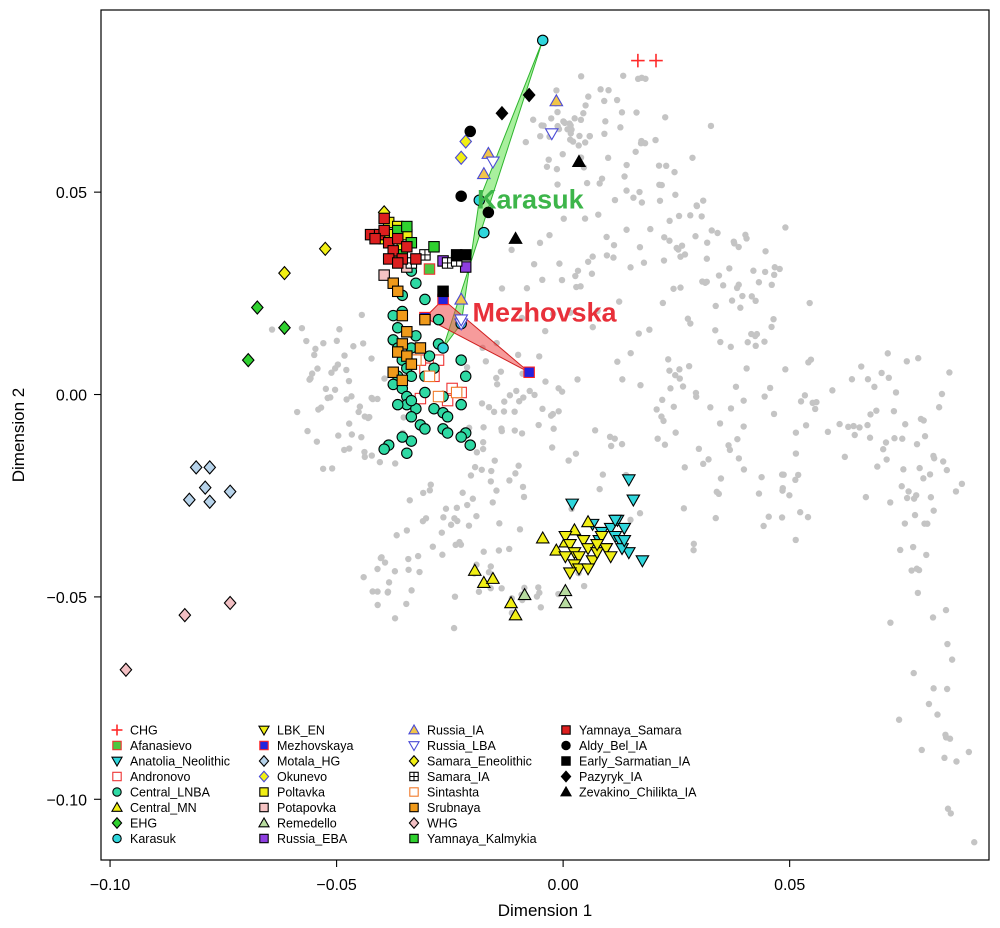 The height and width of the screenshot is (928, 1000). What do you see at coordinates (153, 839) in the screenshot?
I see `legend-label-karasuk: Karasuk` at bounding box center [153, 839].